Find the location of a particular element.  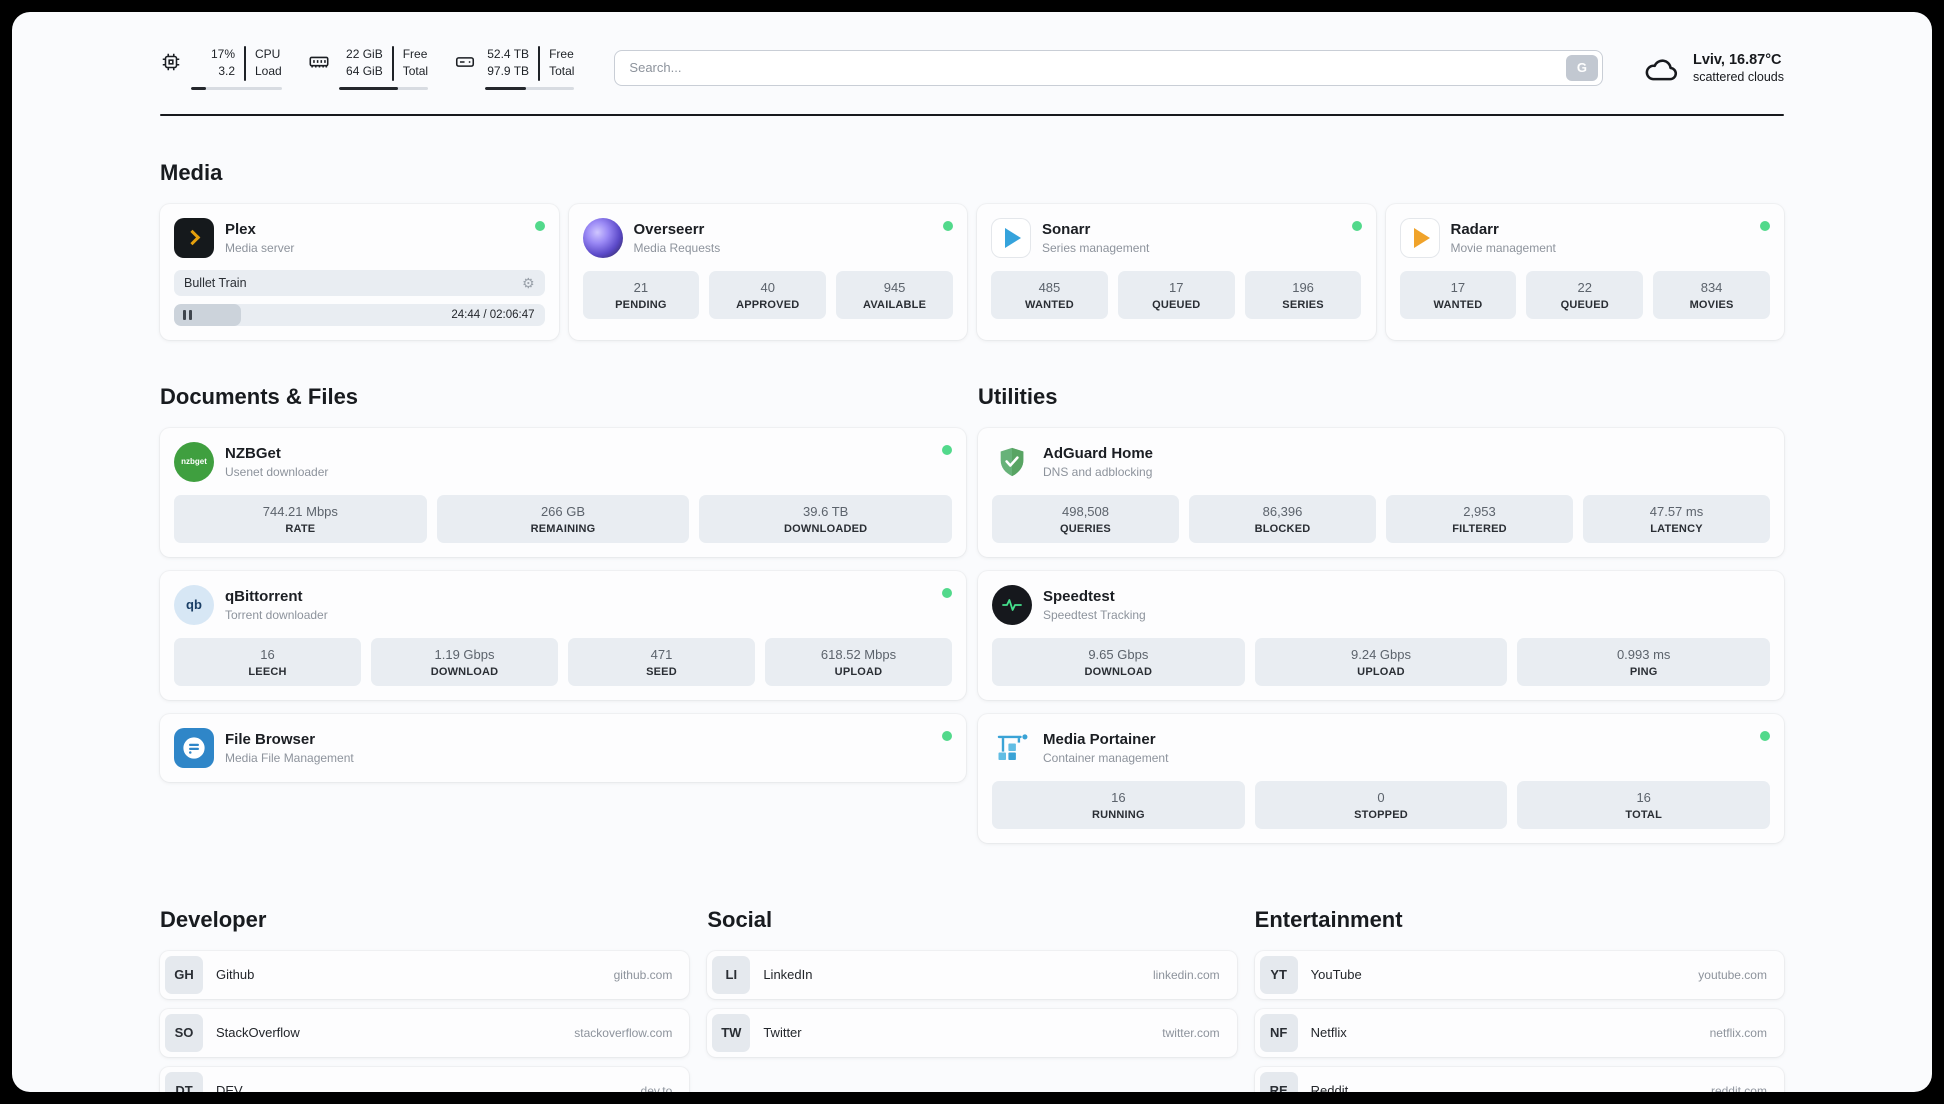

filebrowser-icon is located at coordinates (194, 747).